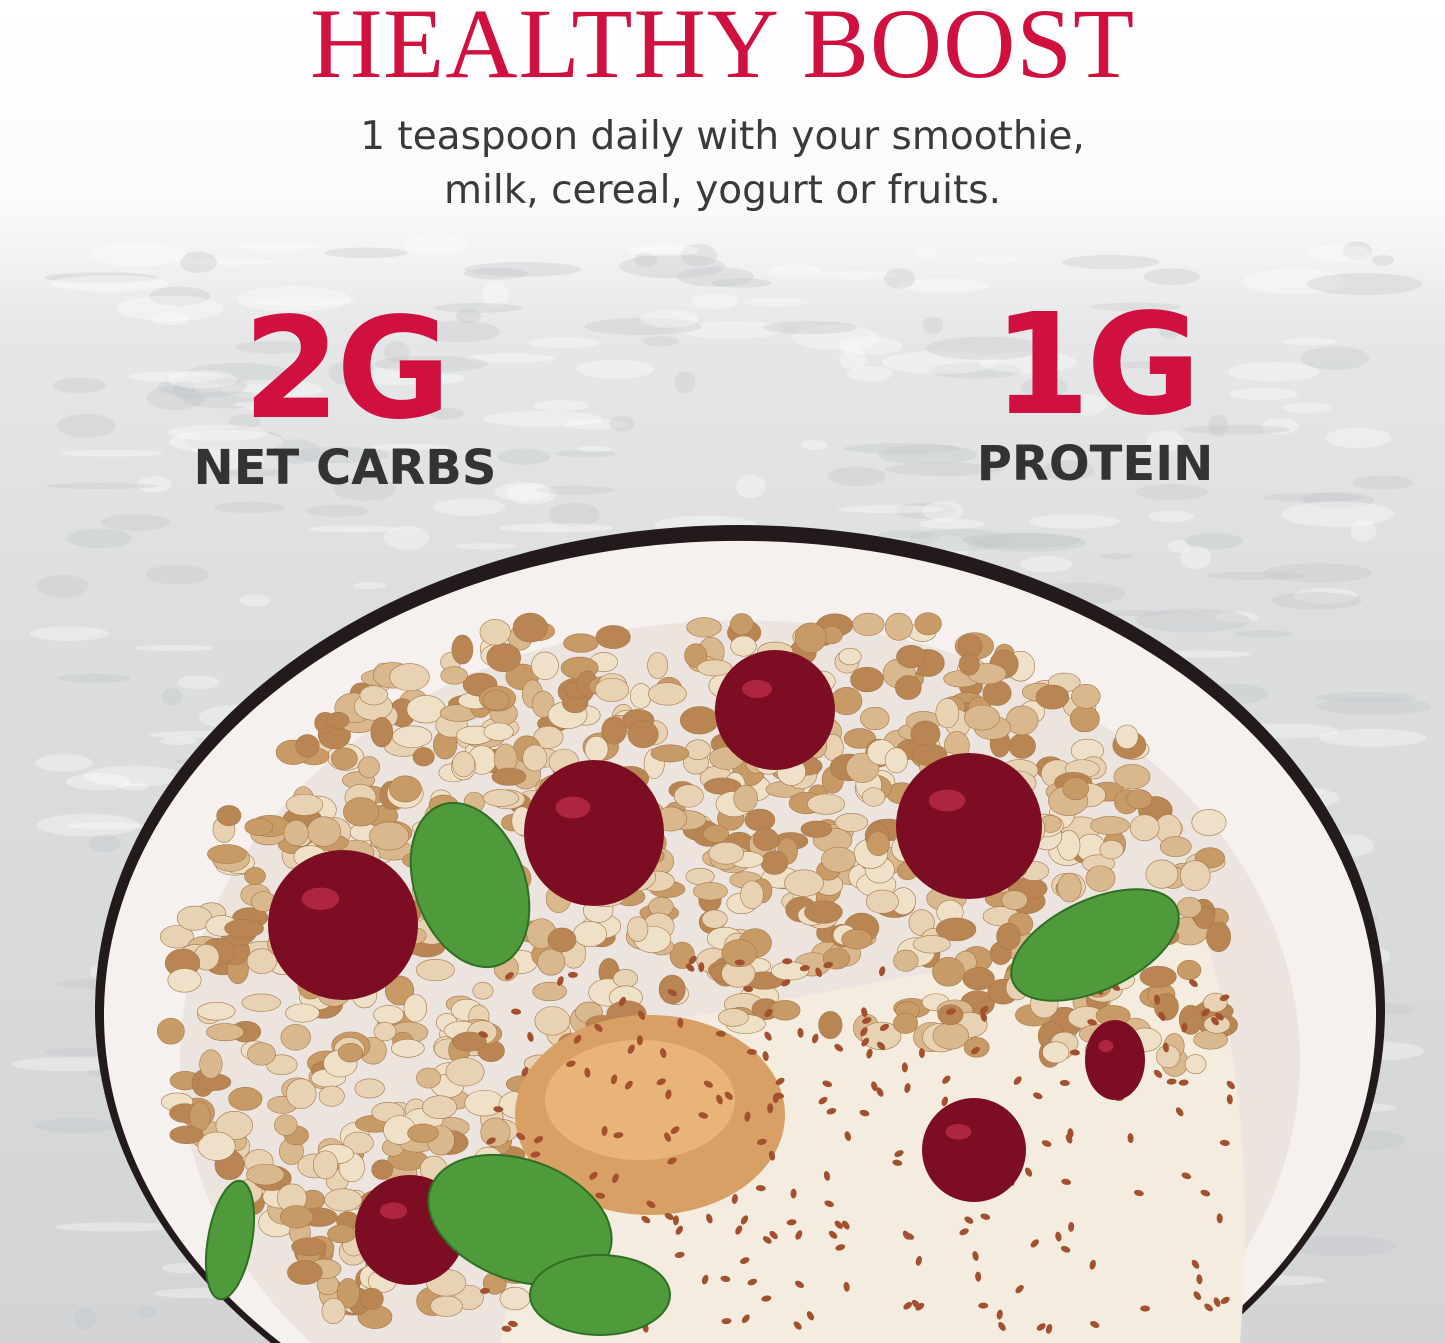  What do you see at coordinates (1095, 464) in the screenshot?
I see `stat-label: PROTEIN` at bounding box center [1095, 464].